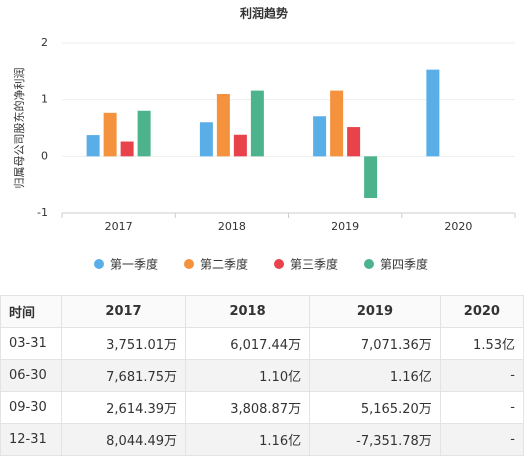 The height and width of the screenshot is (457, 528). What do you see at coordinates (31, 375) in the screenshot?
I see `table-cell: 06-30` at bounding box center [31, 375].